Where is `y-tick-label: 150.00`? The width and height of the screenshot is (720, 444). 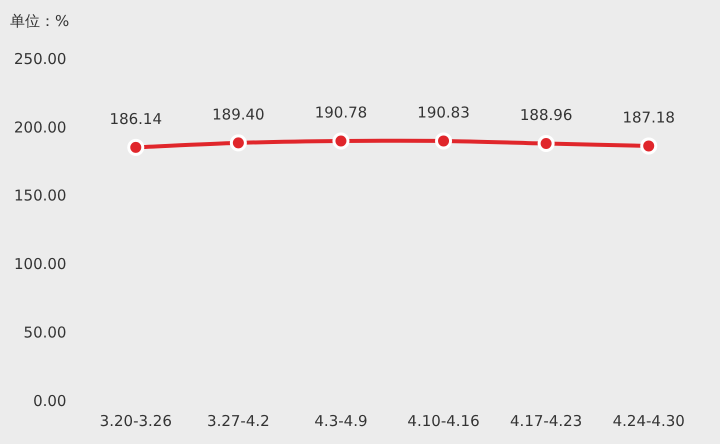
y-tick-label: 150.00 is located at coordinates (40, 195).